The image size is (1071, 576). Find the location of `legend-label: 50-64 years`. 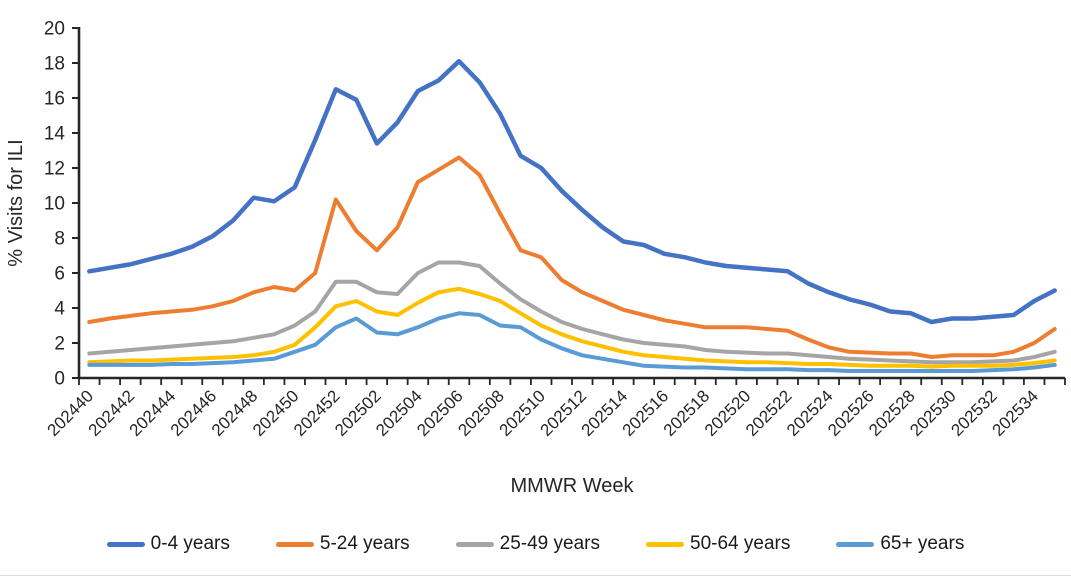

legend-label: 50-64 years is located at coordinates (740, 543).